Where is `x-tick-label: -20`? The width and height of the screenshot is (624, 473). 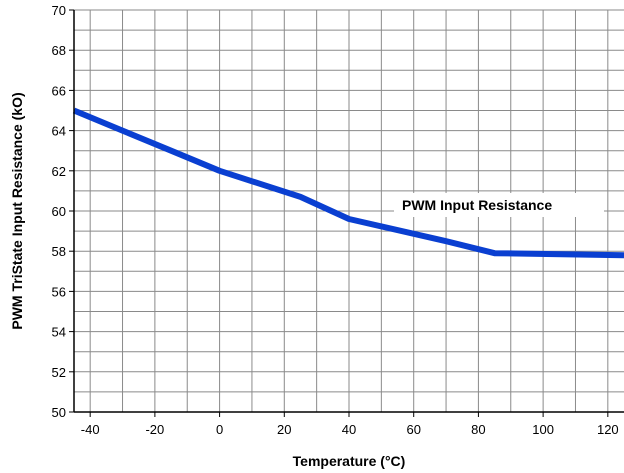
x-tick-label: -20 is located at coordinates (154, 429).